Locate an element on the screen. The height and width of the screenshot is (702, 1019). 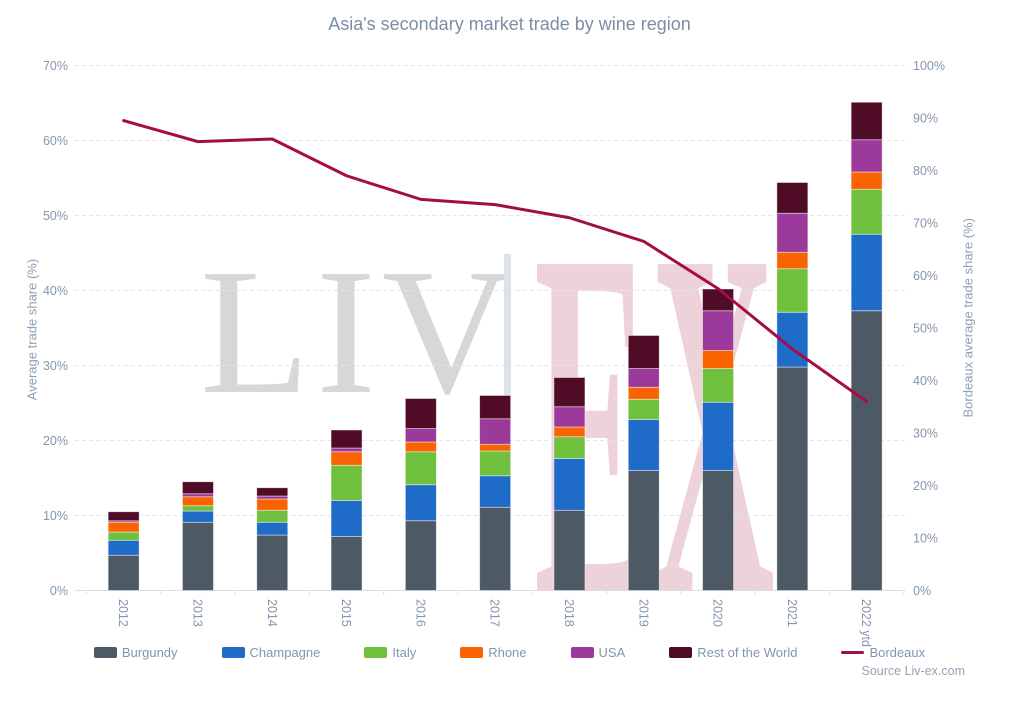
bar-segment-burgundy-2016 is located at coordinates (420, 555).